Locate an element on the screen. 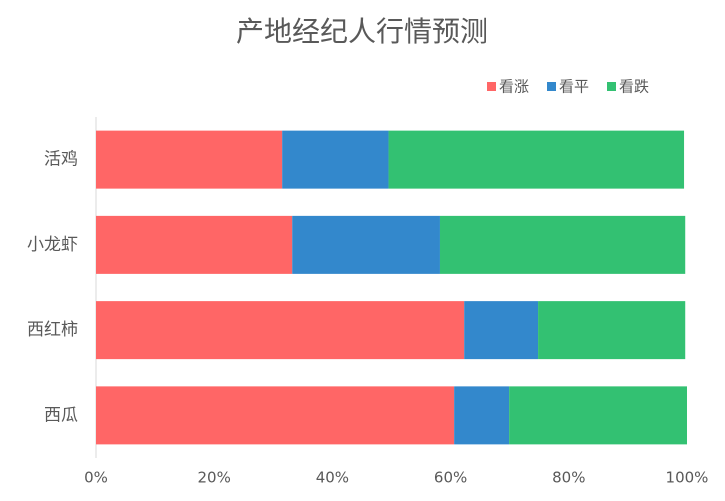  x-tick-label: 0% is located at coordinates (96, 478).